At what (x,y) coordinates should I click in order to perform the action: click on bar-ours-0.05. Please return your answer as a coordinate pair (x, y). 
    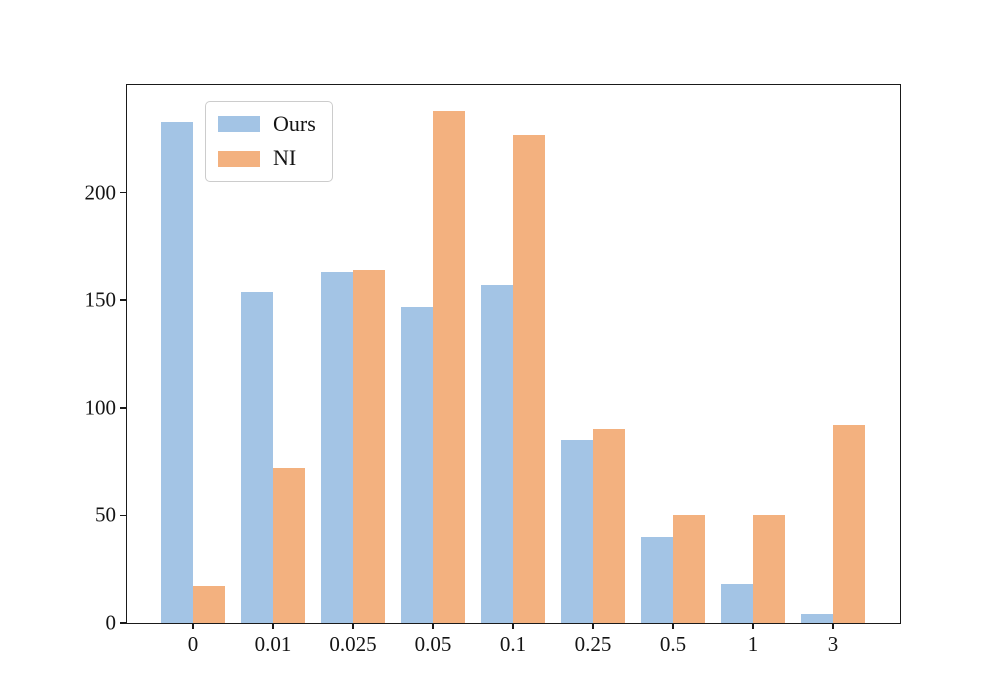
    Looking at the image, I should click on (417, 464).